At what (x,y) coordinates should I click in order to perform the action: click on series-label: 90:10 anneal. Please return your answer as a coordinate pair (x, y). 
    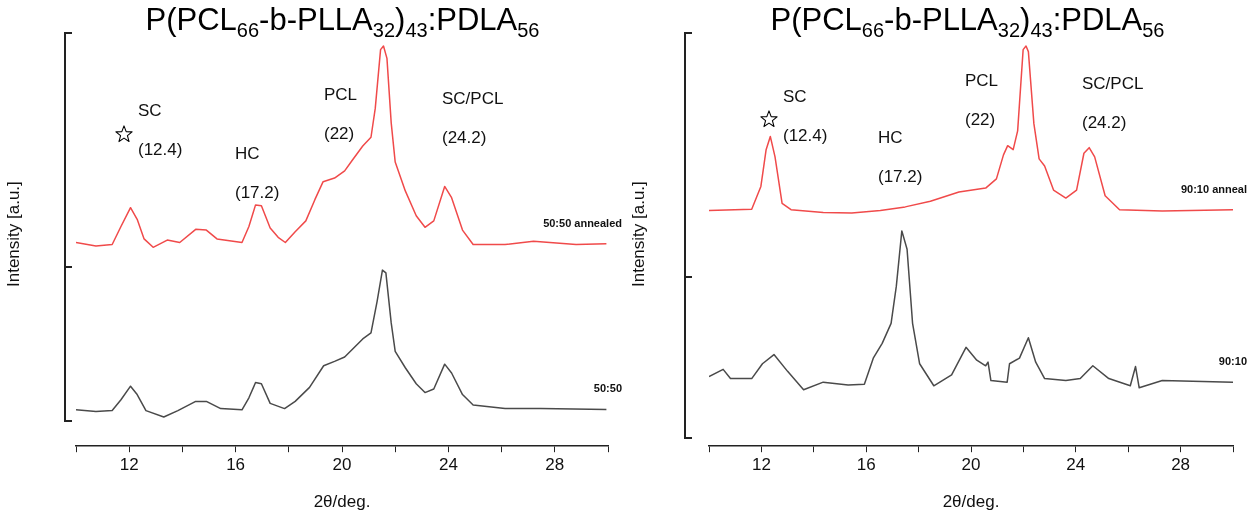
    Looking at the image, I should click on (1213, 188).